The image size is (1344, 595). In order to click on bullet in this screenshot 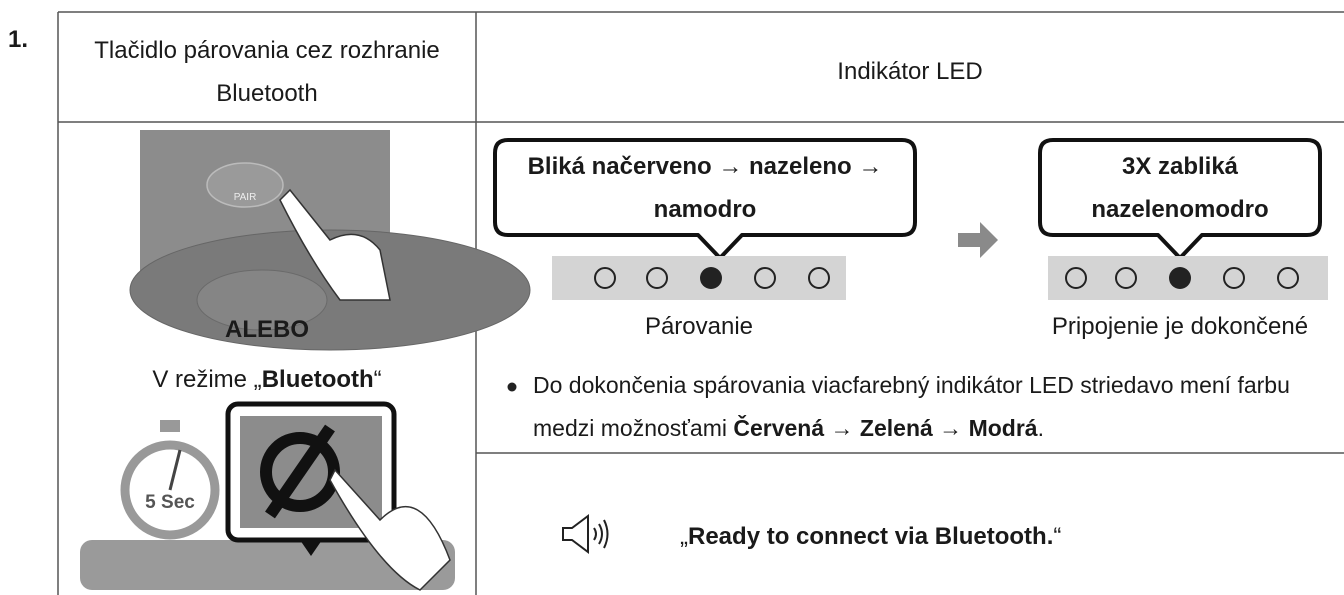, I will do `click(512, 387)`.